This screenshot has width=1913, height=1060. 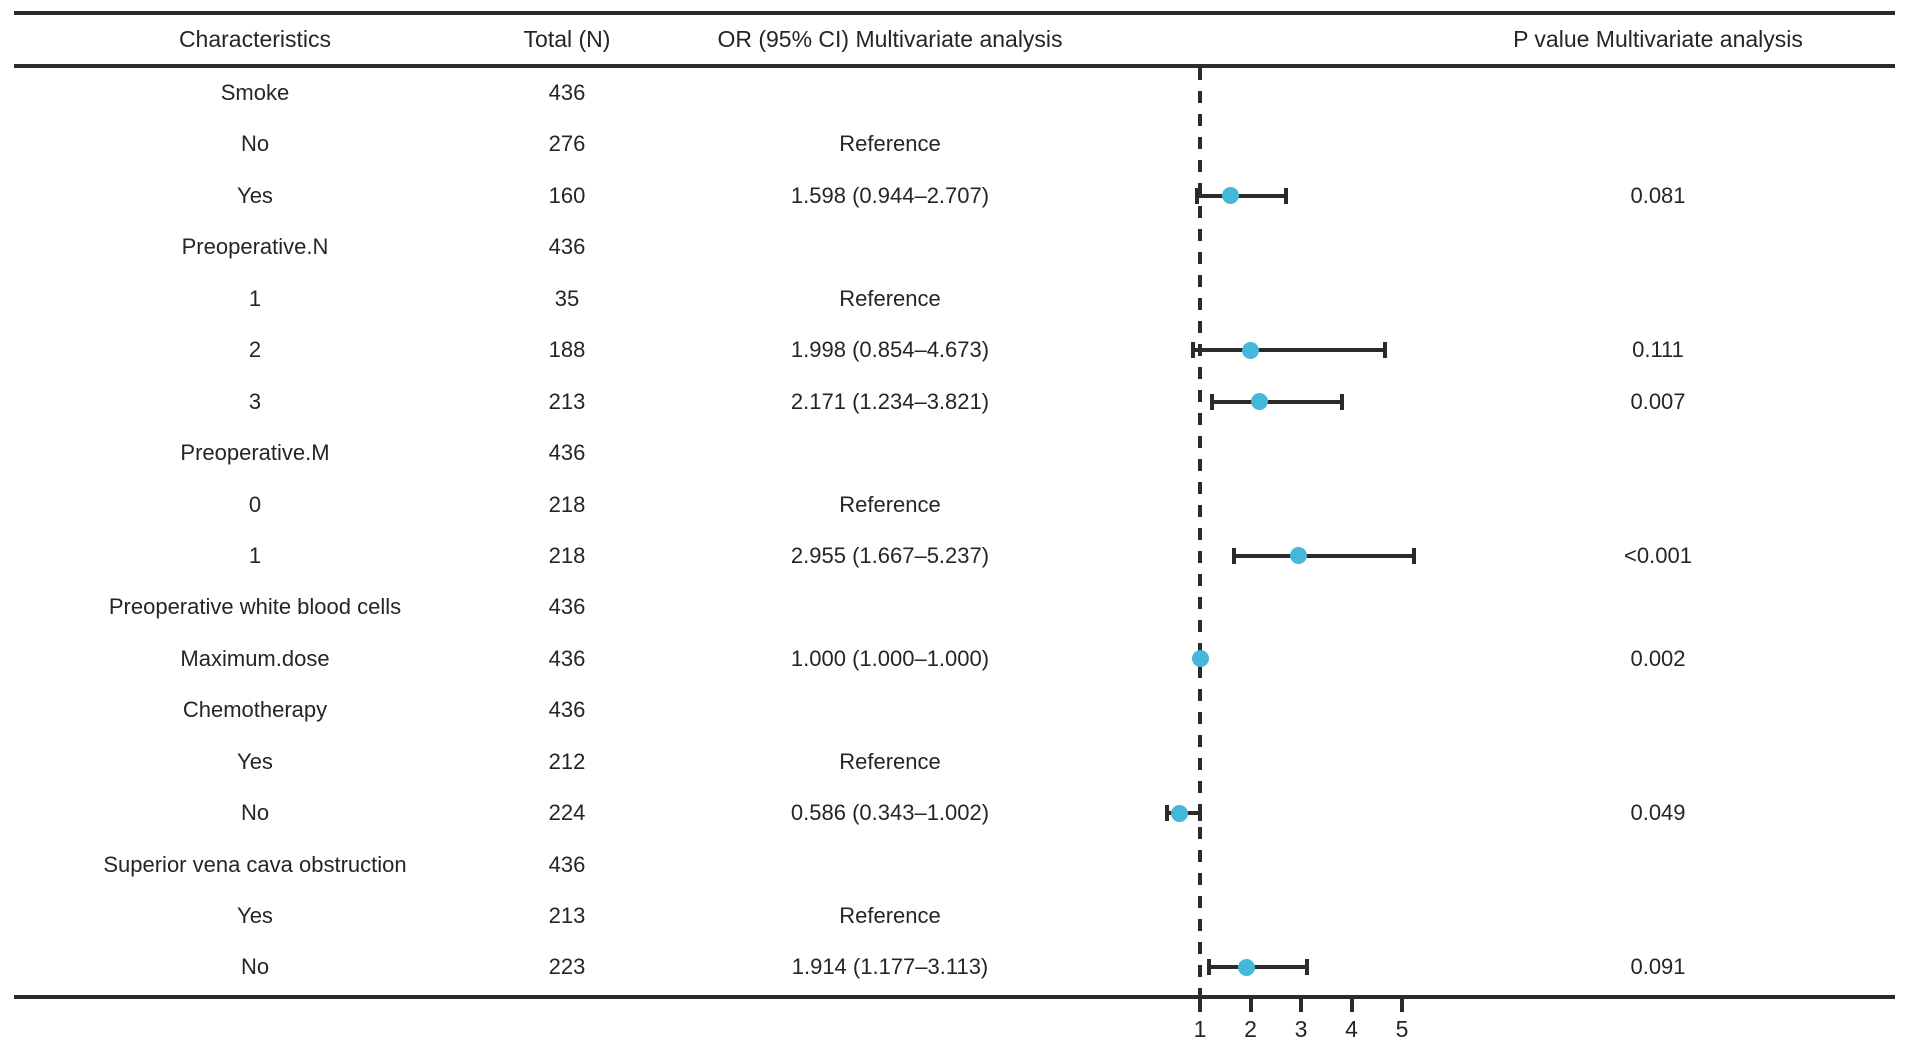 I want to click on total-cell: 276, so click(x=567, y=144).